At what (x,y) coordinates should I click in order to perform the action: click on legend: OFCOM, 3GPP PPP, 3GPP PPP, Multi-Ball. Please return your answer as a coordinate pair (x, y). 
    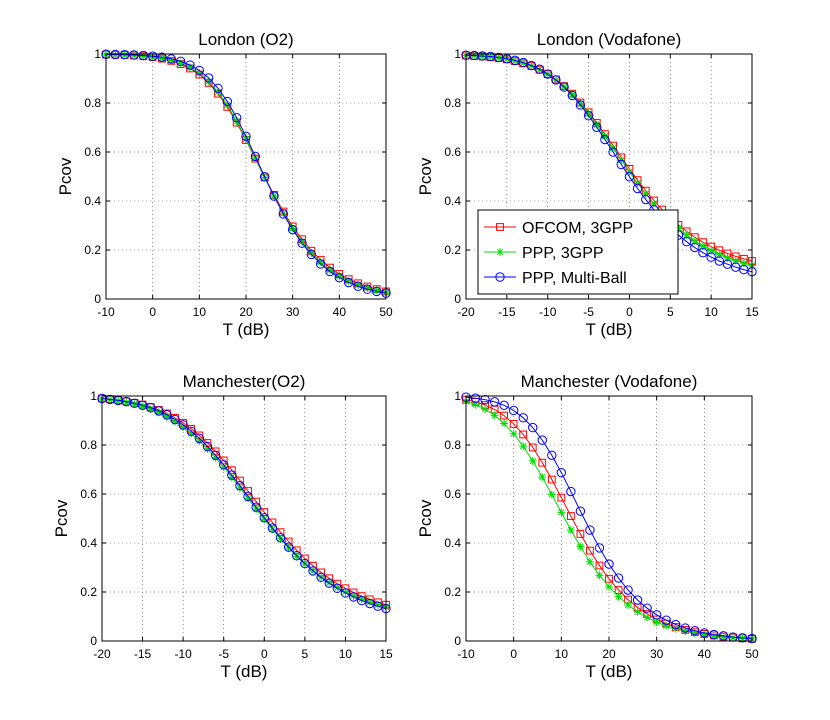
    Looking at the image, I should click on (578, 252).